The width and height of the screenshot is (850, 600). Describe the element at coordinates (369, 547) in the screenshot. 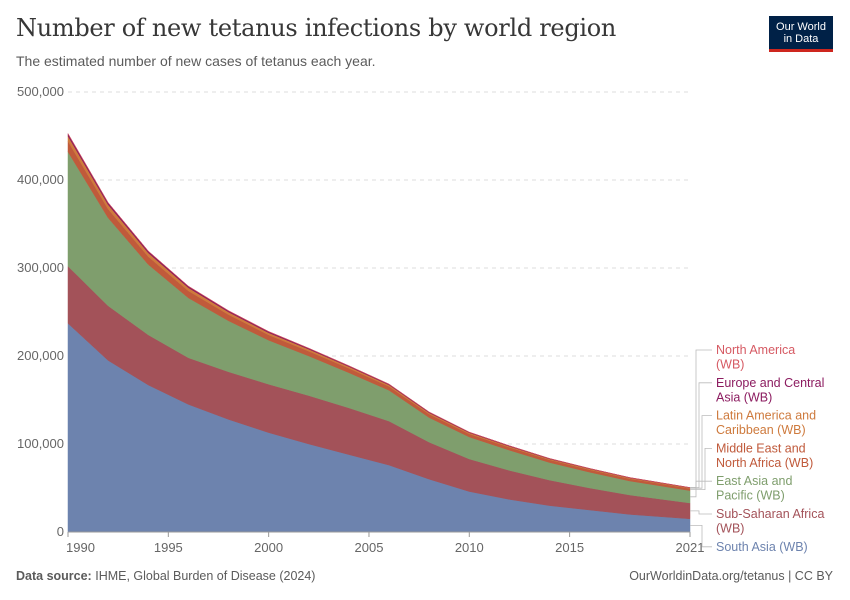

I see `x-tick-label: 2005` at that location.